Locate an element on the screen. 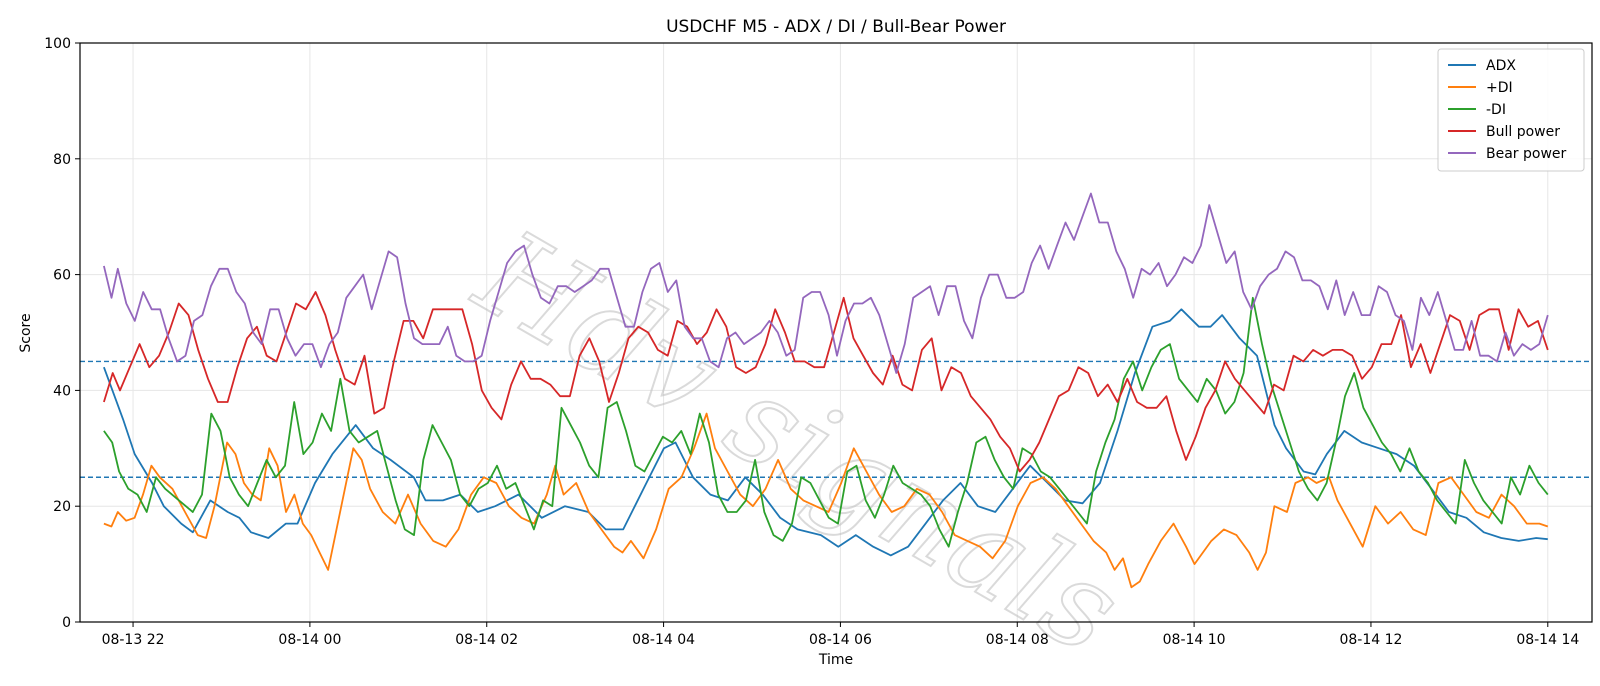 The image size is (1600, 686). y-tick-label: 20 is located at coordinates (62, 507).